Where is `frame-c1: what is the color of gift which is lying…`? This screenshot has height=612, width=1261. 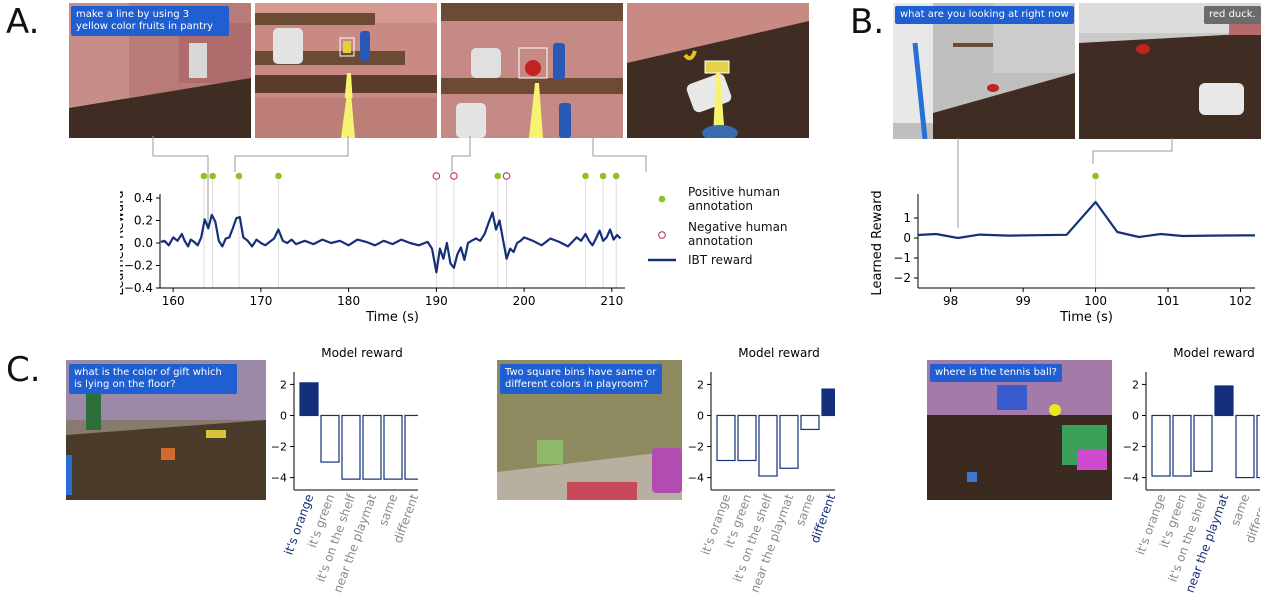
frame-c1: what is the color of gift which is lying… is located at coordinates (166, 430).